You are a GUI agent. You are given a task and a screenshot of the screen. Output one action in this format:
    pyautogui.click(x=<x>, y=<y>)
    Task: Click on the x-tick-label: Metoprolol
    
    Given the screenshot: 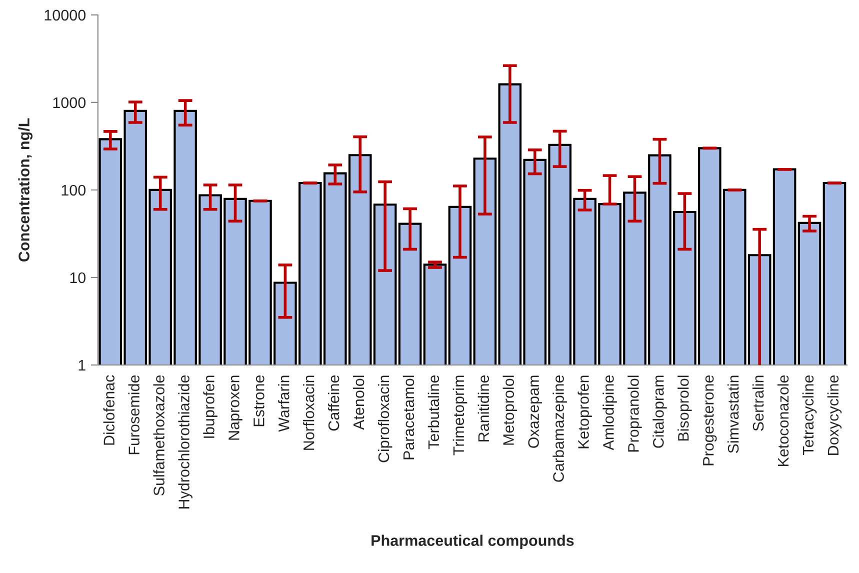 What is the action you would take?
    pyautogui.click(x=510, y=410)
    